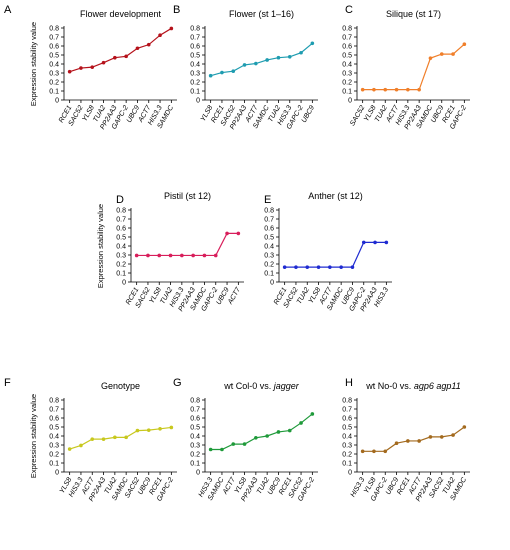  I want to click on panel-title: Silique (st 17), so click(413, 14).